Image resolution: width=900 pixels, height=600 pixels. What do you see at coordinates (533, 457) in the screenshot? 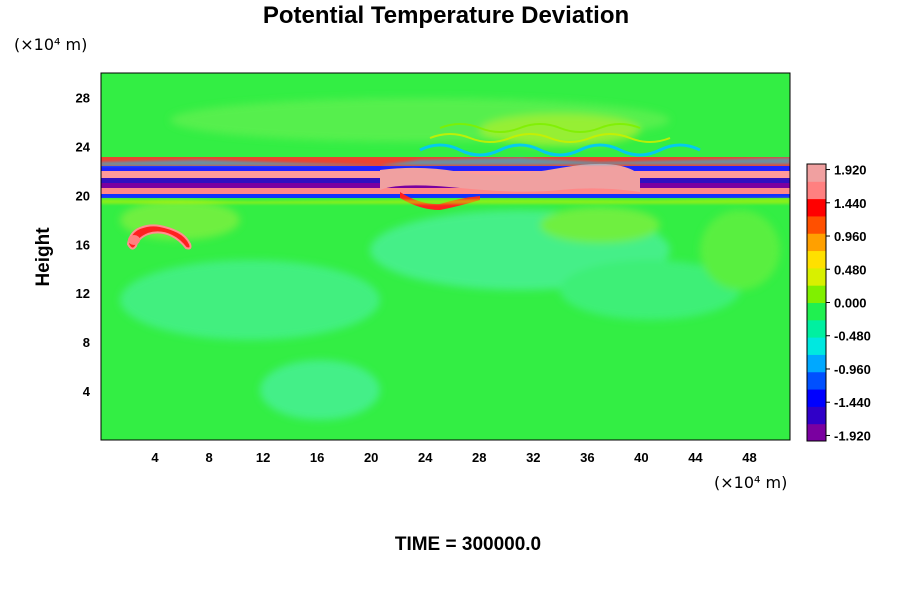
I see `x-tick-label: 32` at bounding box center [533, 457].